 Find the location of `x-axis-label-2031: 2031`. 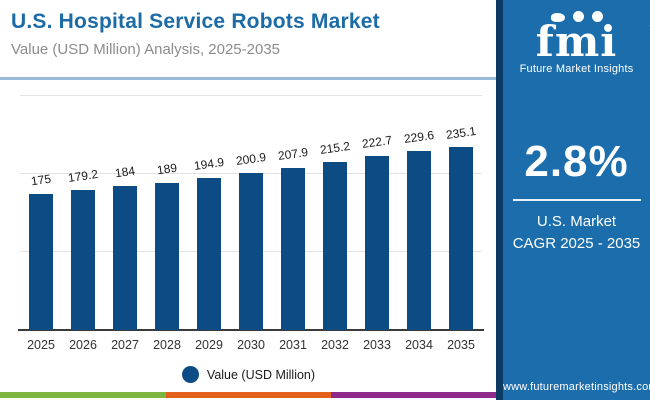

x-axis-label-2031: 2031 is located at coordinates (293, 345).